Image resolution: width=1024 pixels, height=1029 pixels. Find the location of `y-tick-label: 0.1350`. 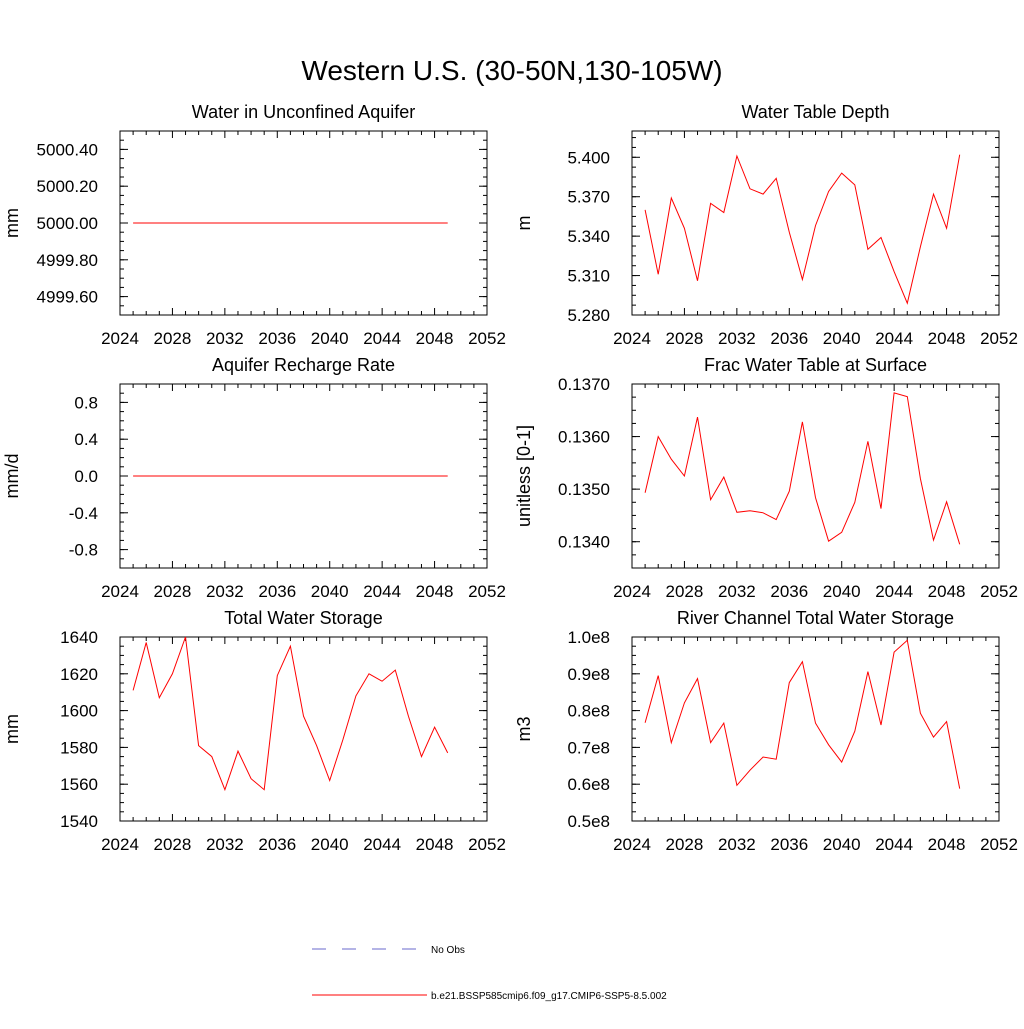

y-tick-label: 0.1350 is located at coordinates (584, 489).